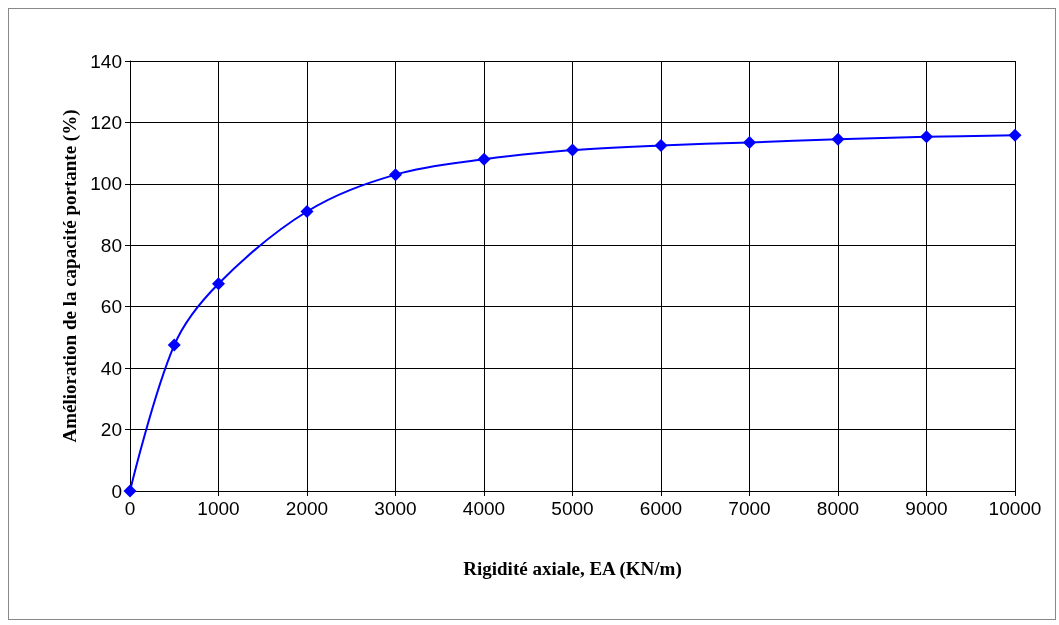 This screenshot has height=625, width=1059. What do you see at coordinates (70, 276) in the screenshot?
I see `y-axis-title: Amélioration de la capacité portante (%)` at bounding box center [70, 276].